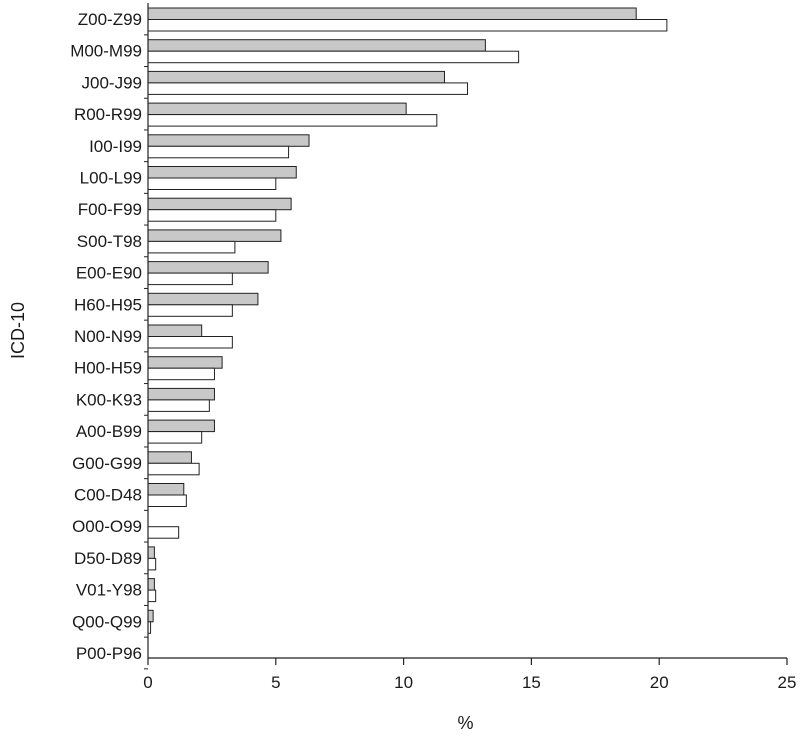  Describe the element at coordinates (465, 723) in the screenshot. I see `x-axis-title: %` at that location.